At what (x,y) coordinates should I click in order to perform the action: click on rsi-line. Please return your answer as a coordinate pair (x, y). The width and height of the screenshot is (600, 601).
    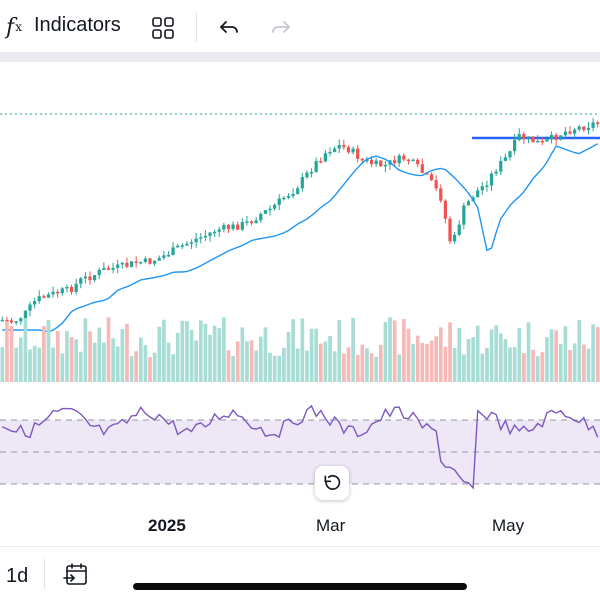
    Looking at the image, I should click on (300, 447).